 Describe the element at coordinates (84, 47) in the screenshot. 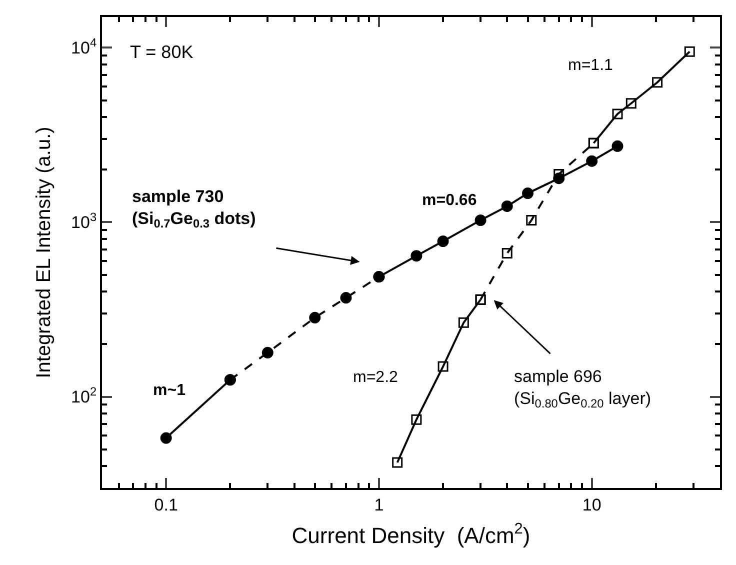

I see `y-tick-label: 10$^{4}$` at that location.